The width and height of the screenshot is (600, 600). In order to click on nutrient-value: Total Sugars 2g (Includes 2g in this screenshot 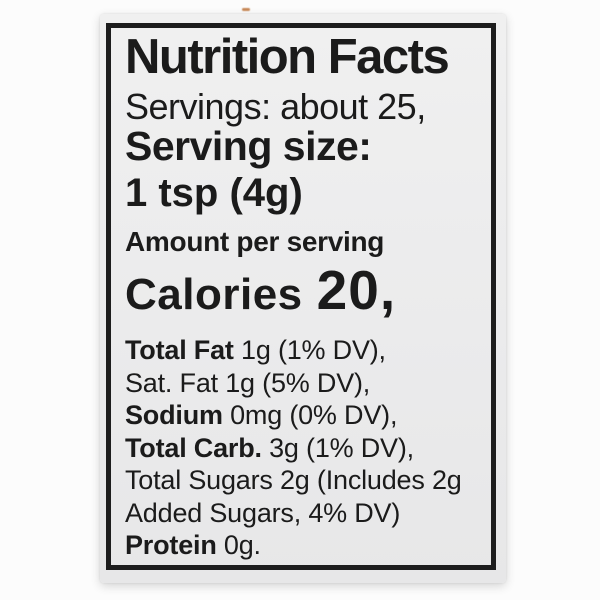, I will do `click(293, 480)`.